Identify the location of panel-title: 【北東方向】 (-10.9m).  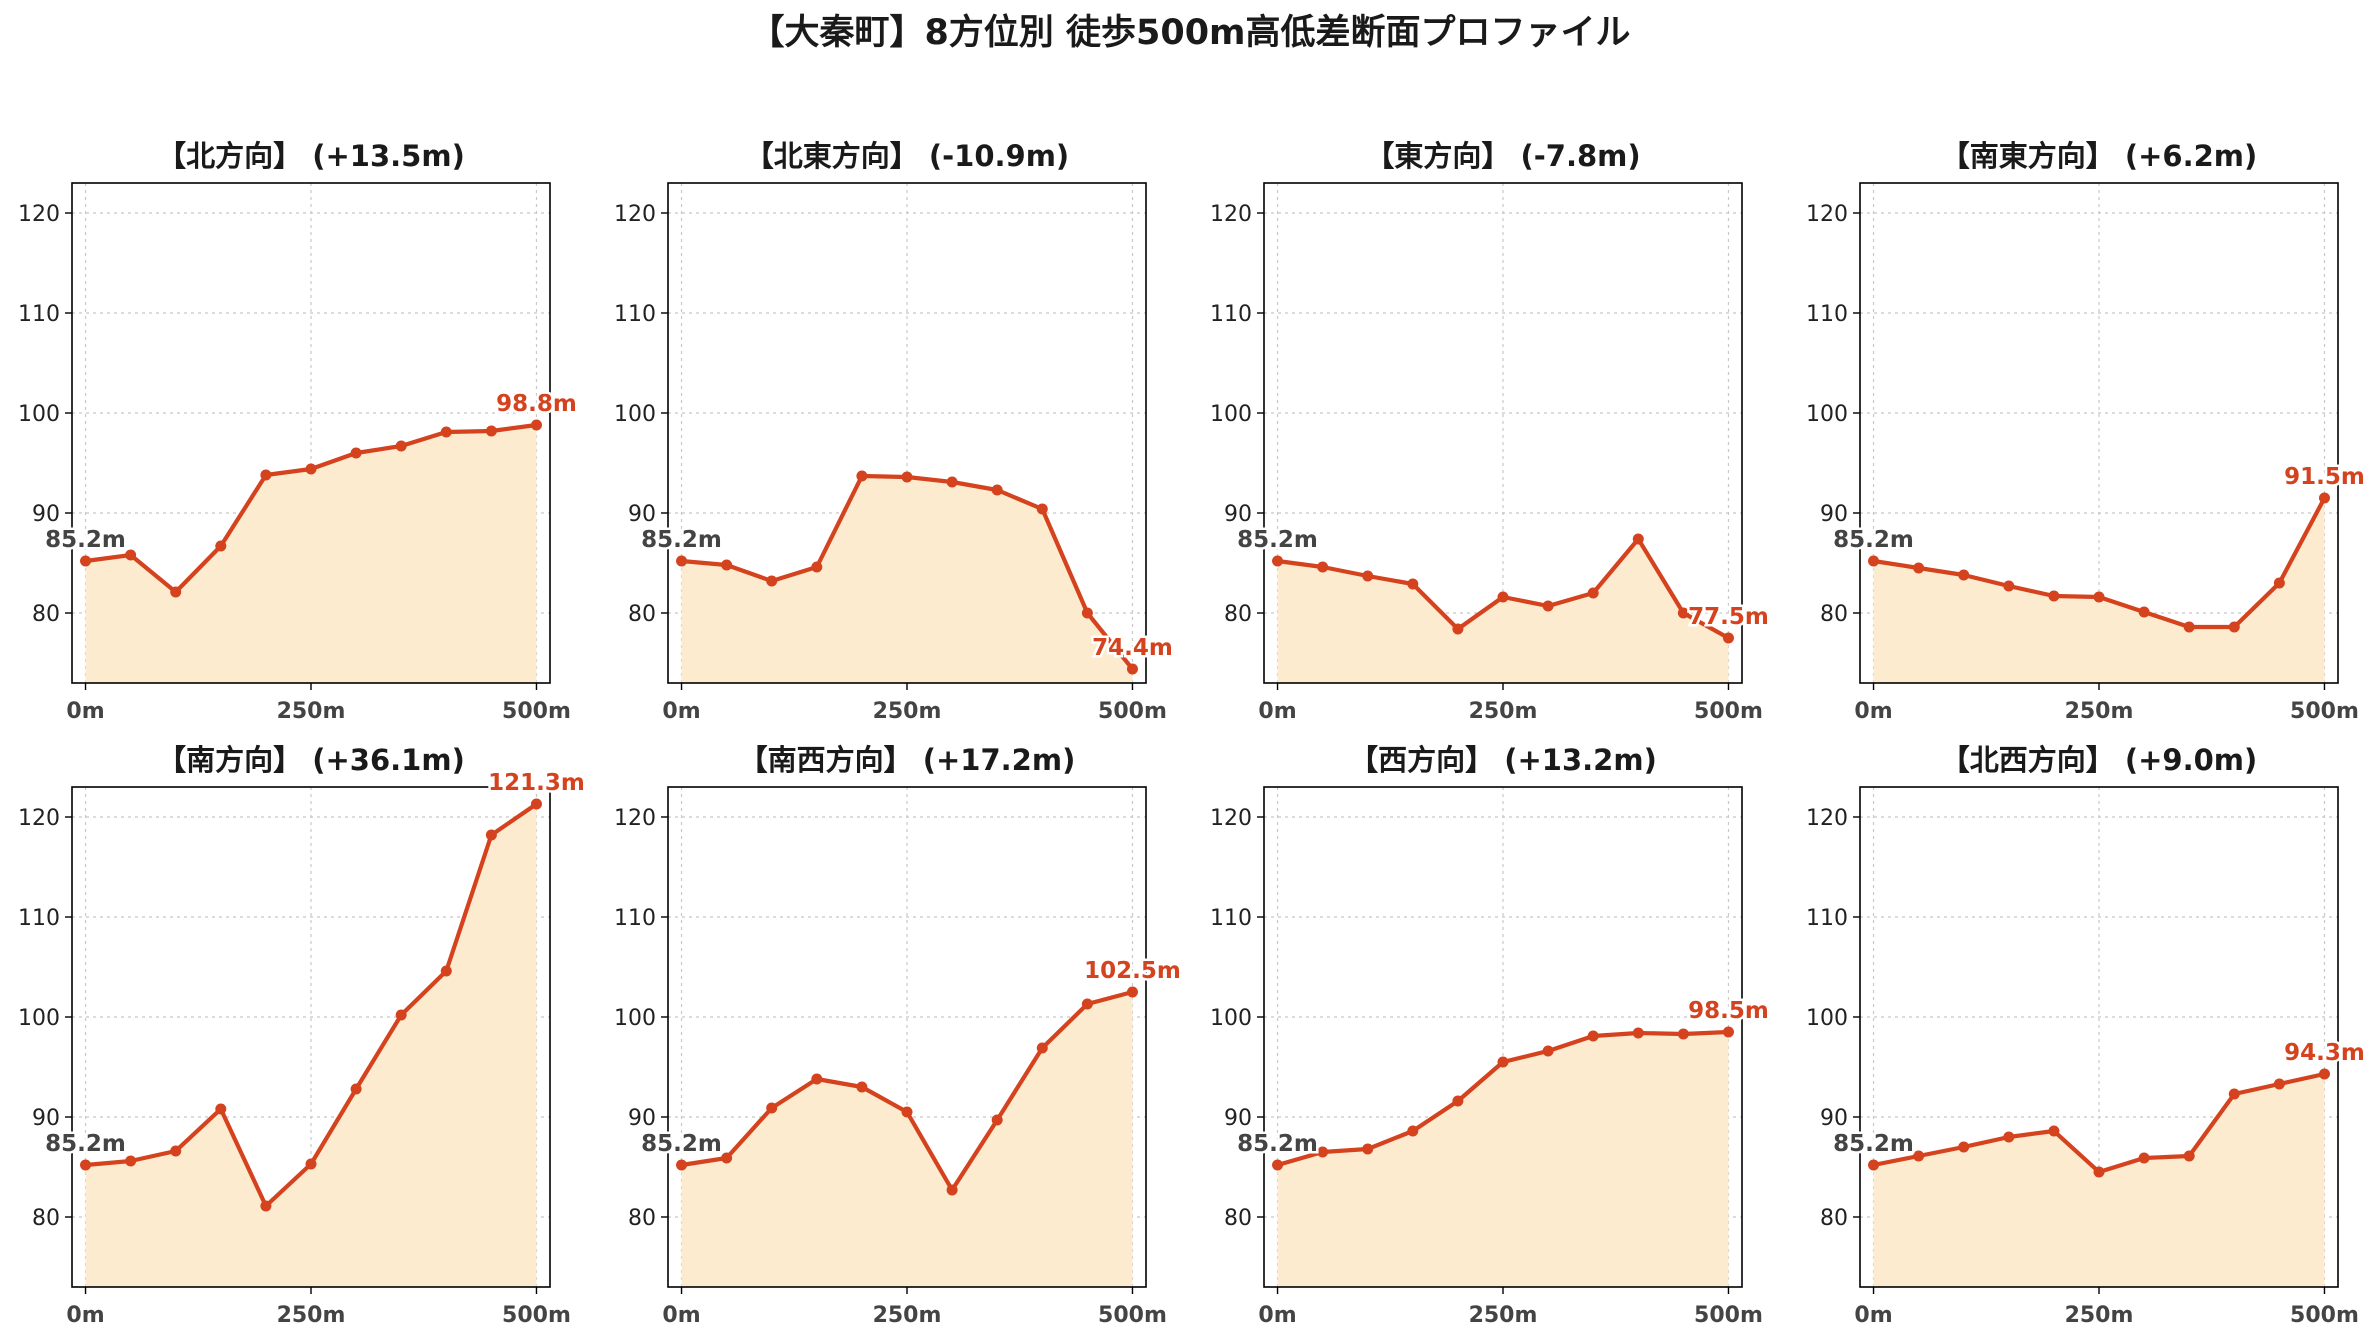
(907, 156).